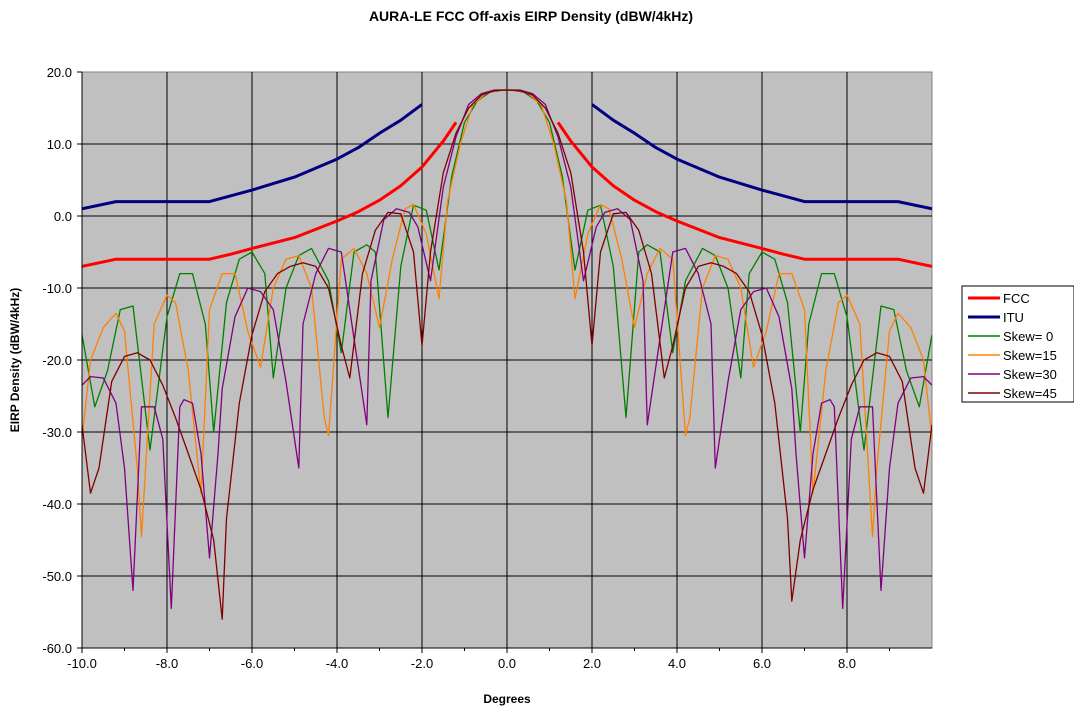 The width and height of the screenshot is (1074, 710). Describe the element at coordinates (847, 663) in the screenshot. I see `x-tick-label: 8.0` at that location.